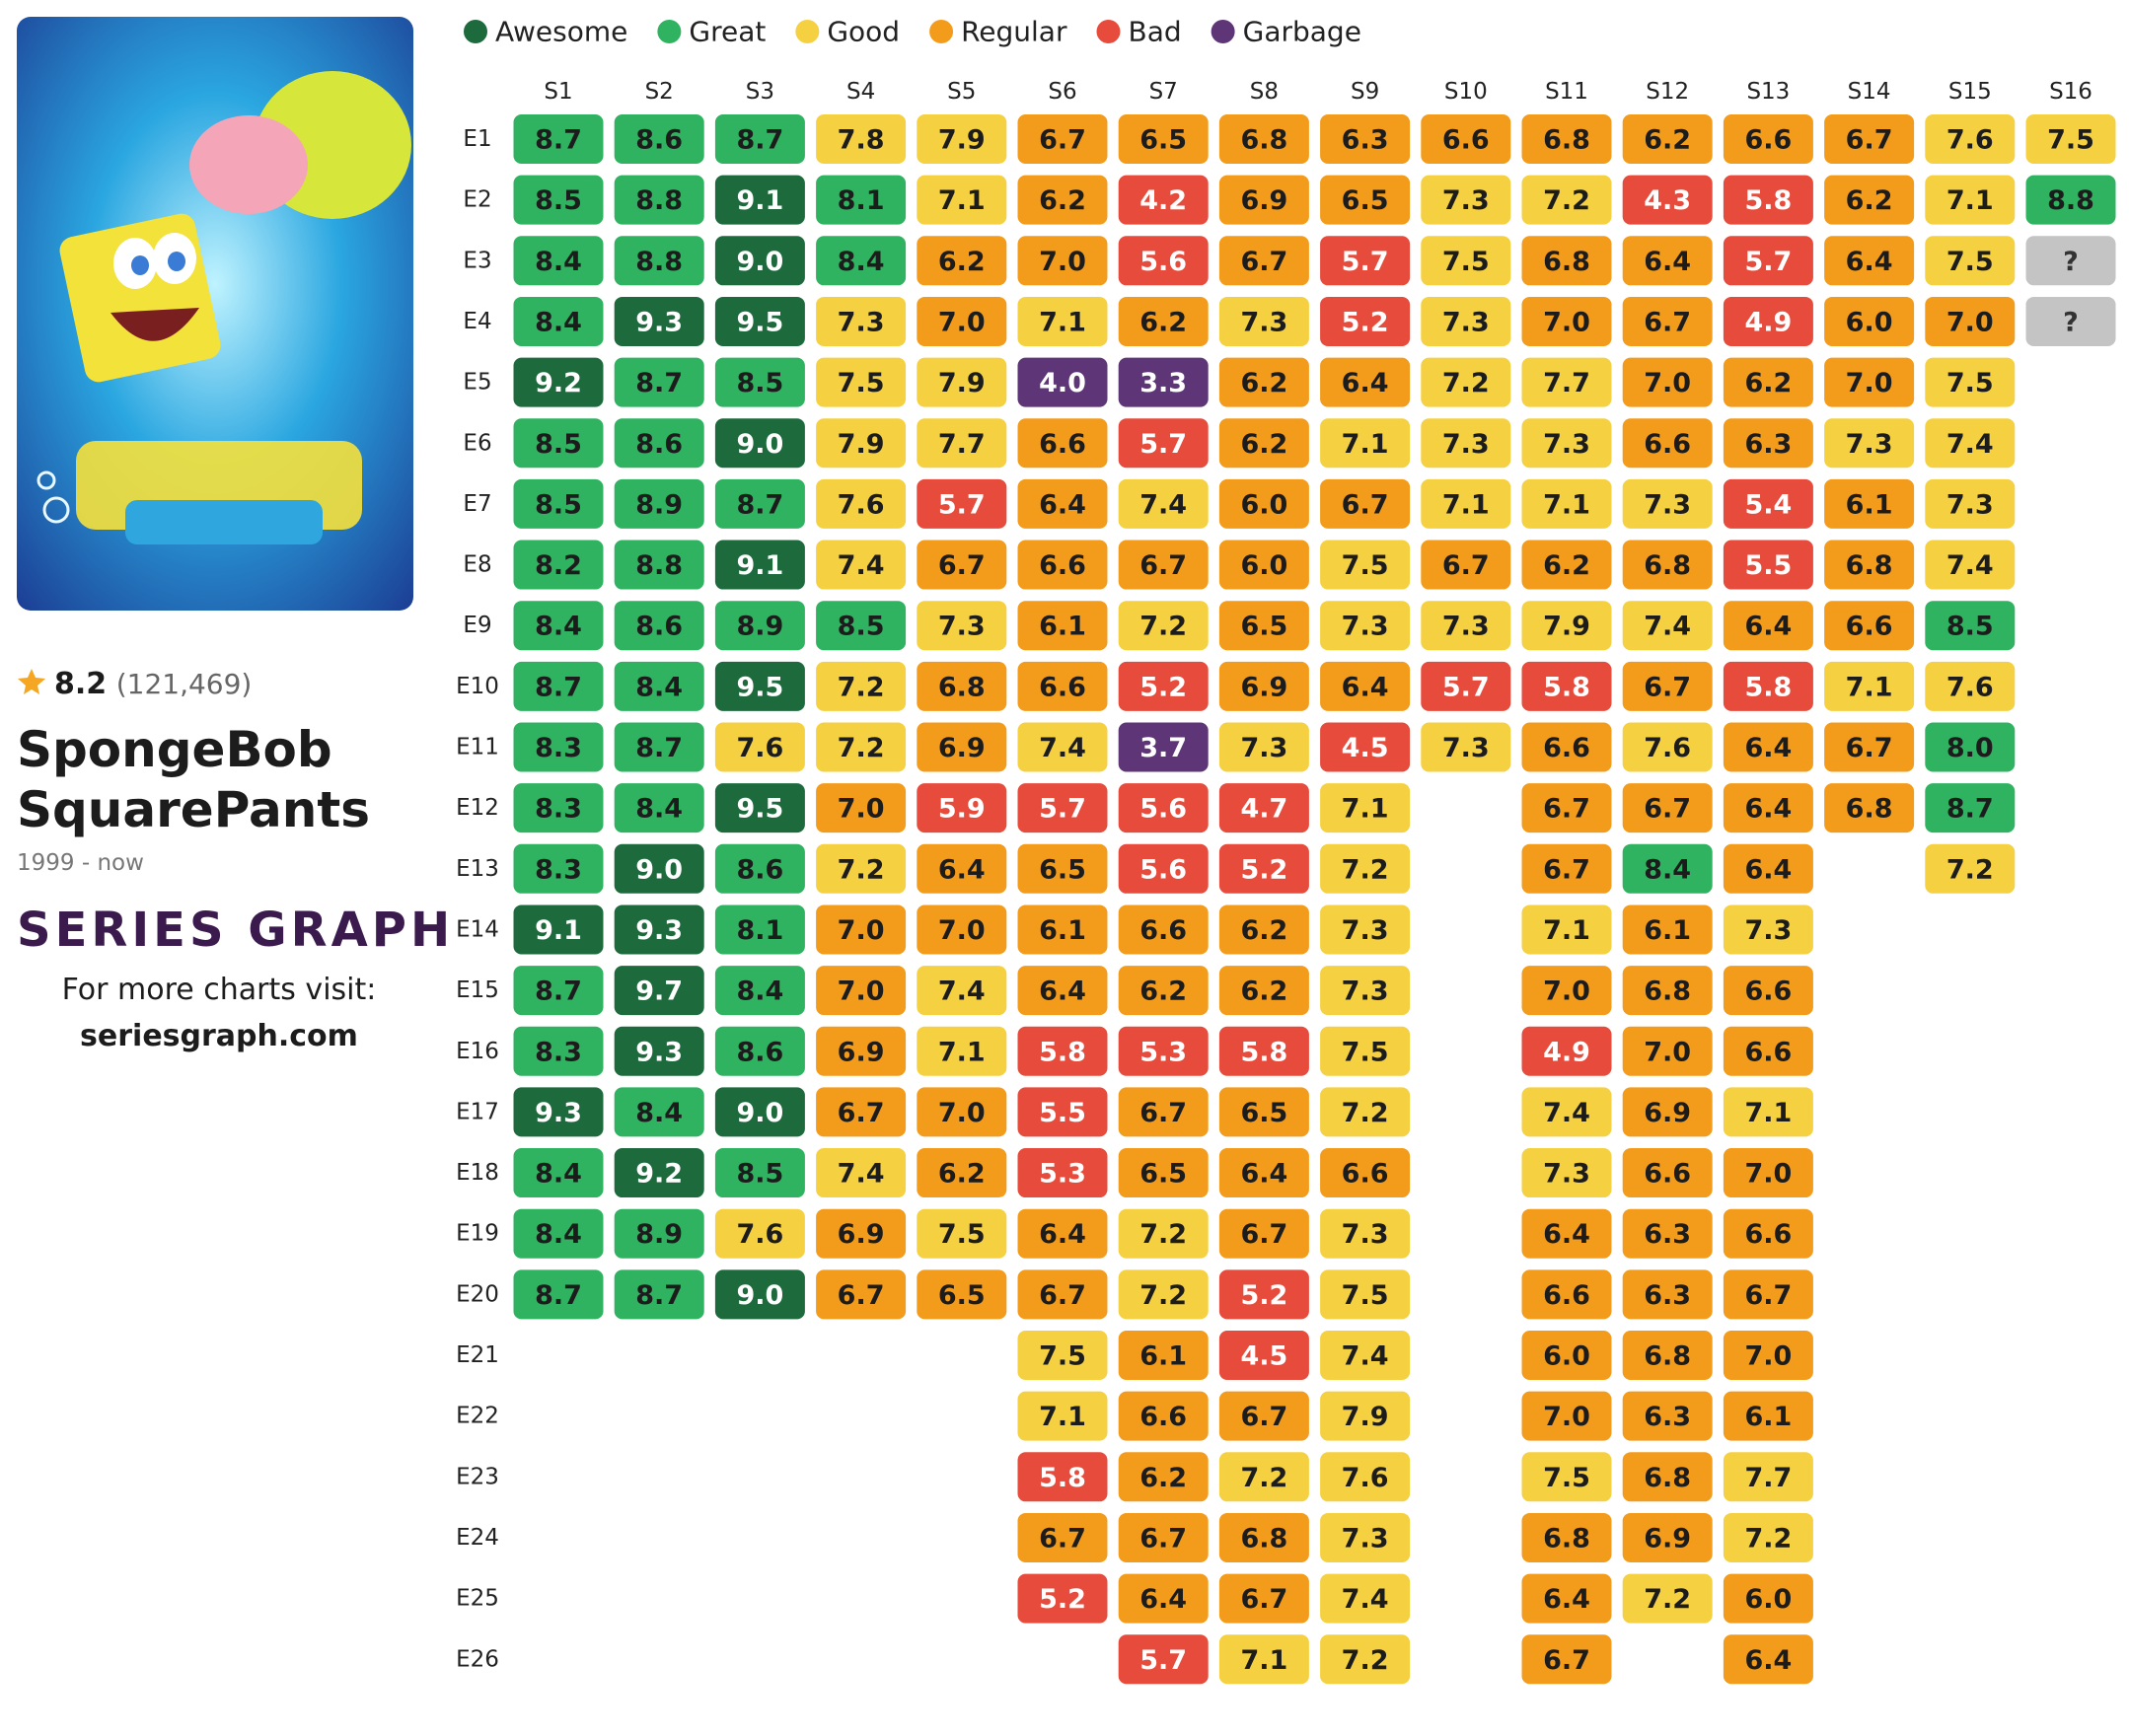  I want to click on episode-label: E6, so click(477, 443).